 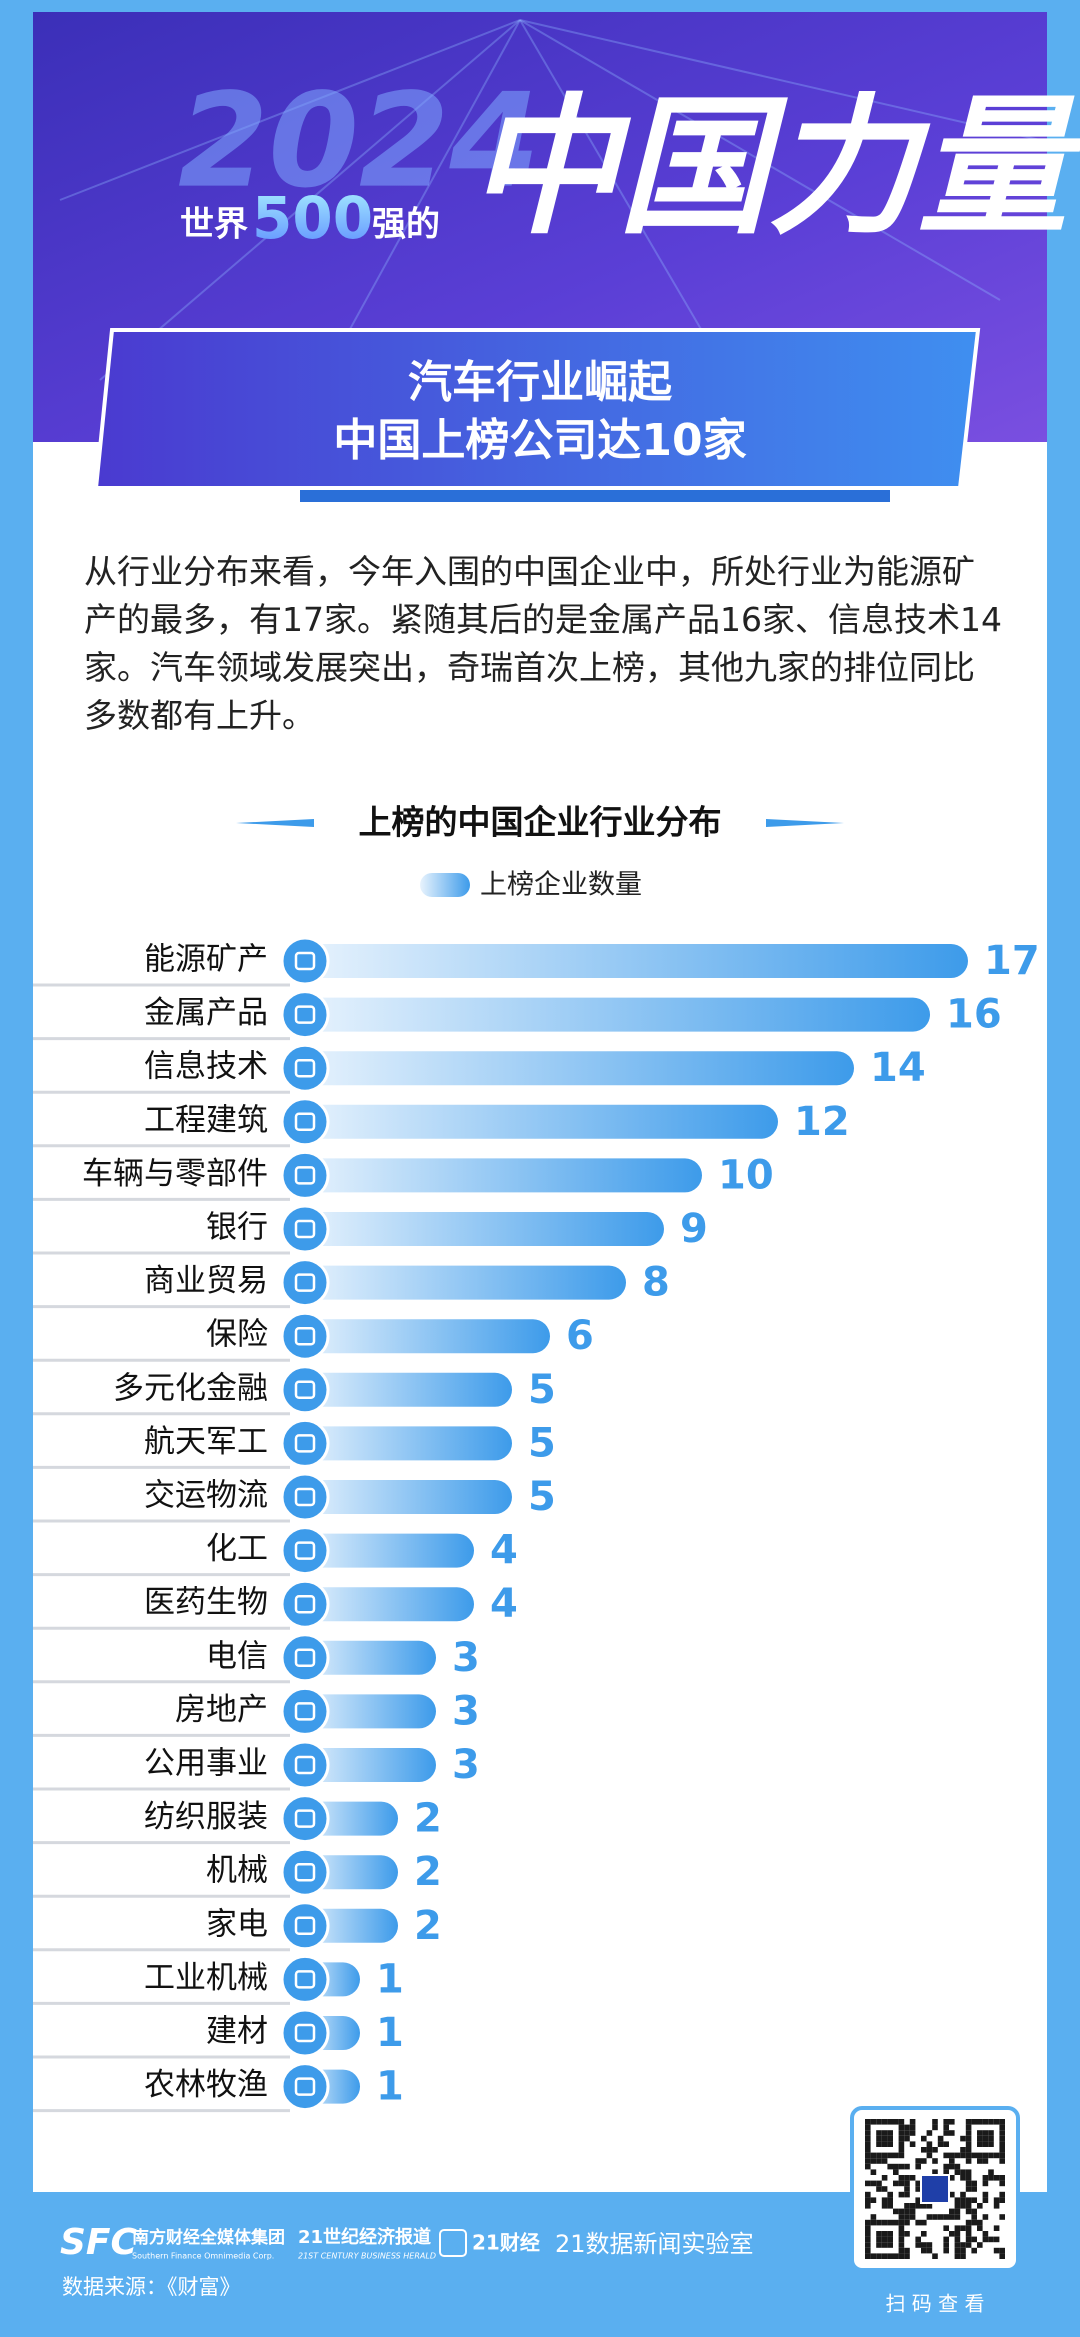 What do you see at coordinates (237, 1335) in the screenshot?
I see `category-label: 保险` at bounding box center [237, 1335].